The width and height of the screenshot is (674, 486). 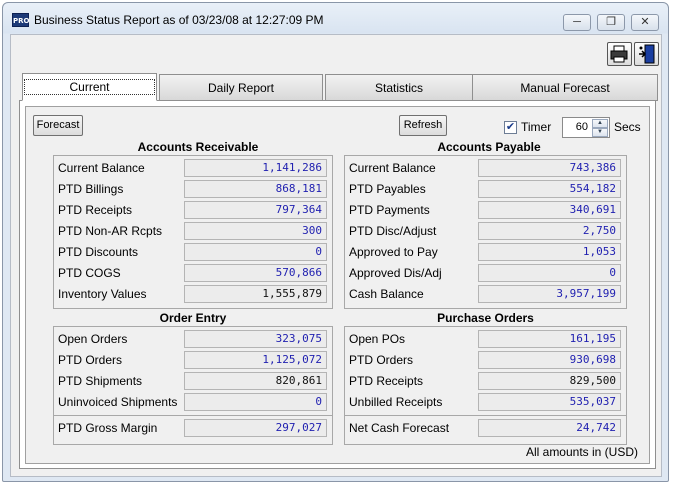 I want to click on purchase-orders-total-value: 24,742, so click(x=549, y=428).